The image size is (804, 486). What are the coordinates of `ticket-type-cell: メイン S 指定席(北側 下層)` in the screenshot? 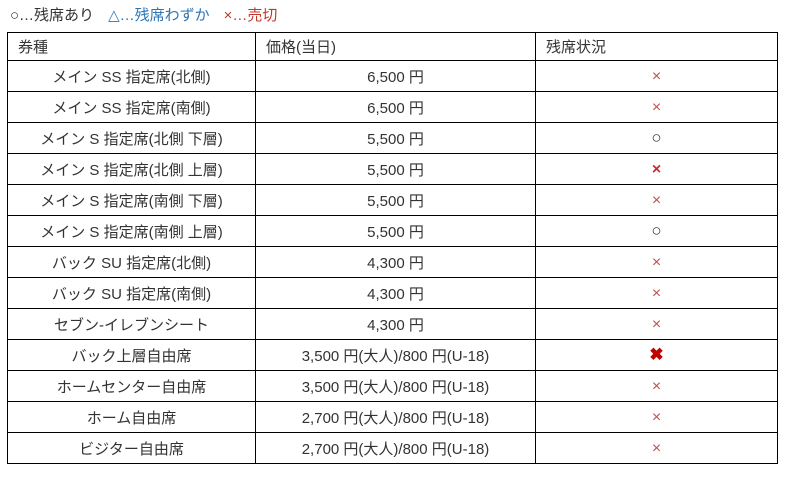 It's located at (131, 138).